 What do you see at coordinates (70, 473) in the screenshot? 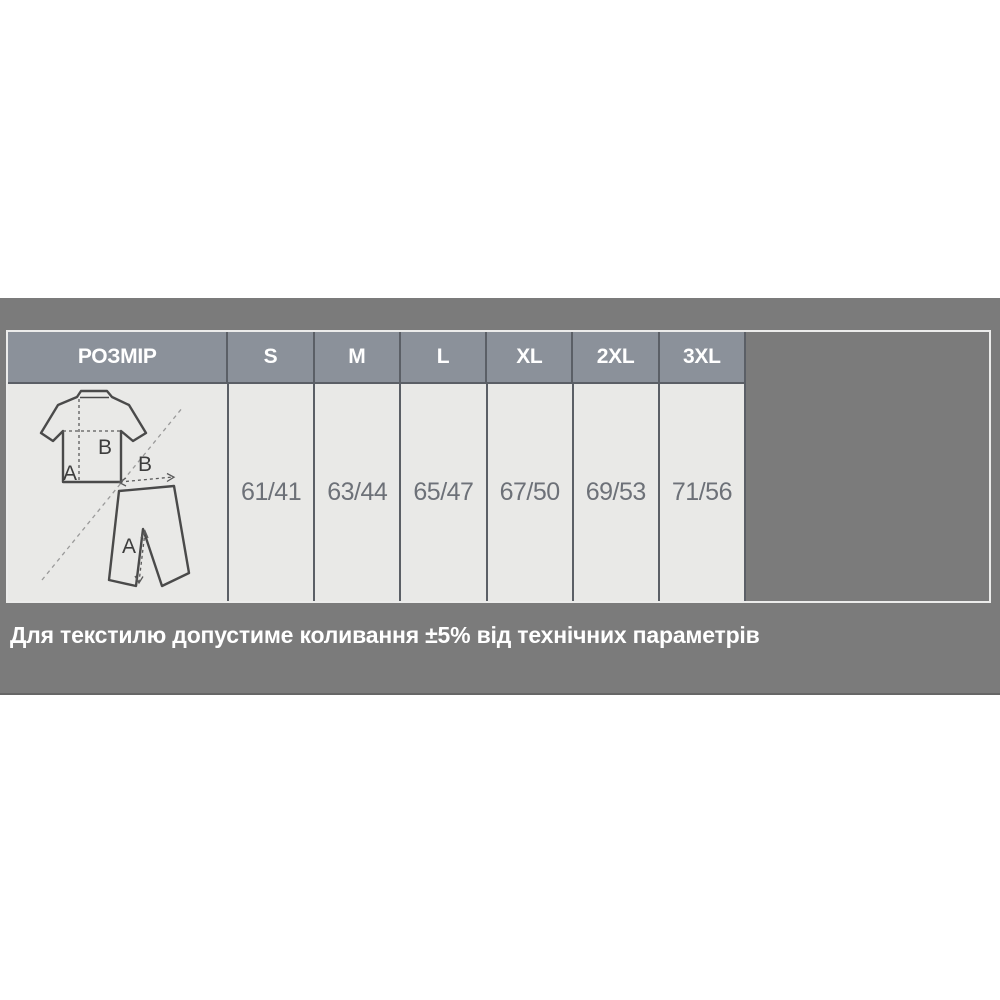
I see `shirt-length-label: A` at bounding box center [70, 473].